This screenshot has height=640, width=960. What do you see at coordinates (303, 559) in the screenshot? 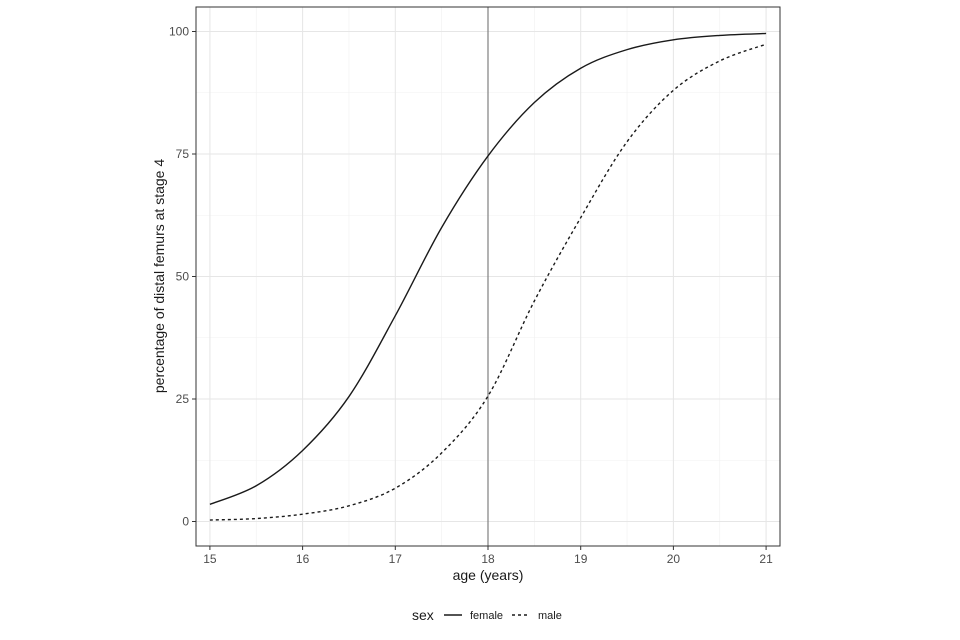
I see `x-tick-label: 16` at bounding box center [303, 559].